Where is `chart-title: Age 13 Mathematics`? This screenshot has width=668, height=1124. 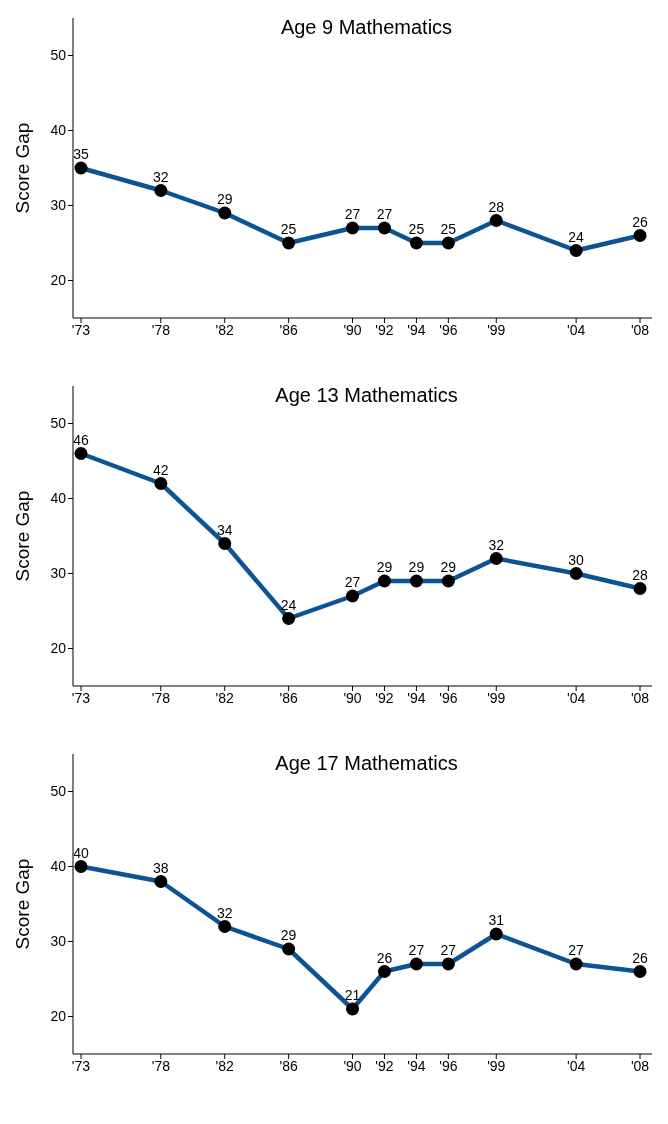 chart-title: Age 13 Mathematics is located at coordinates (366, 395).